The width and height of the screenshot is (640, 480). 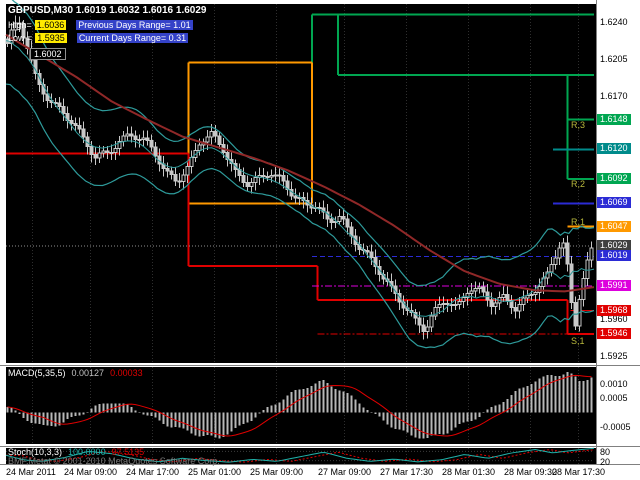 I want to click on day-low-label: Low =, so click(x=20, y=38).